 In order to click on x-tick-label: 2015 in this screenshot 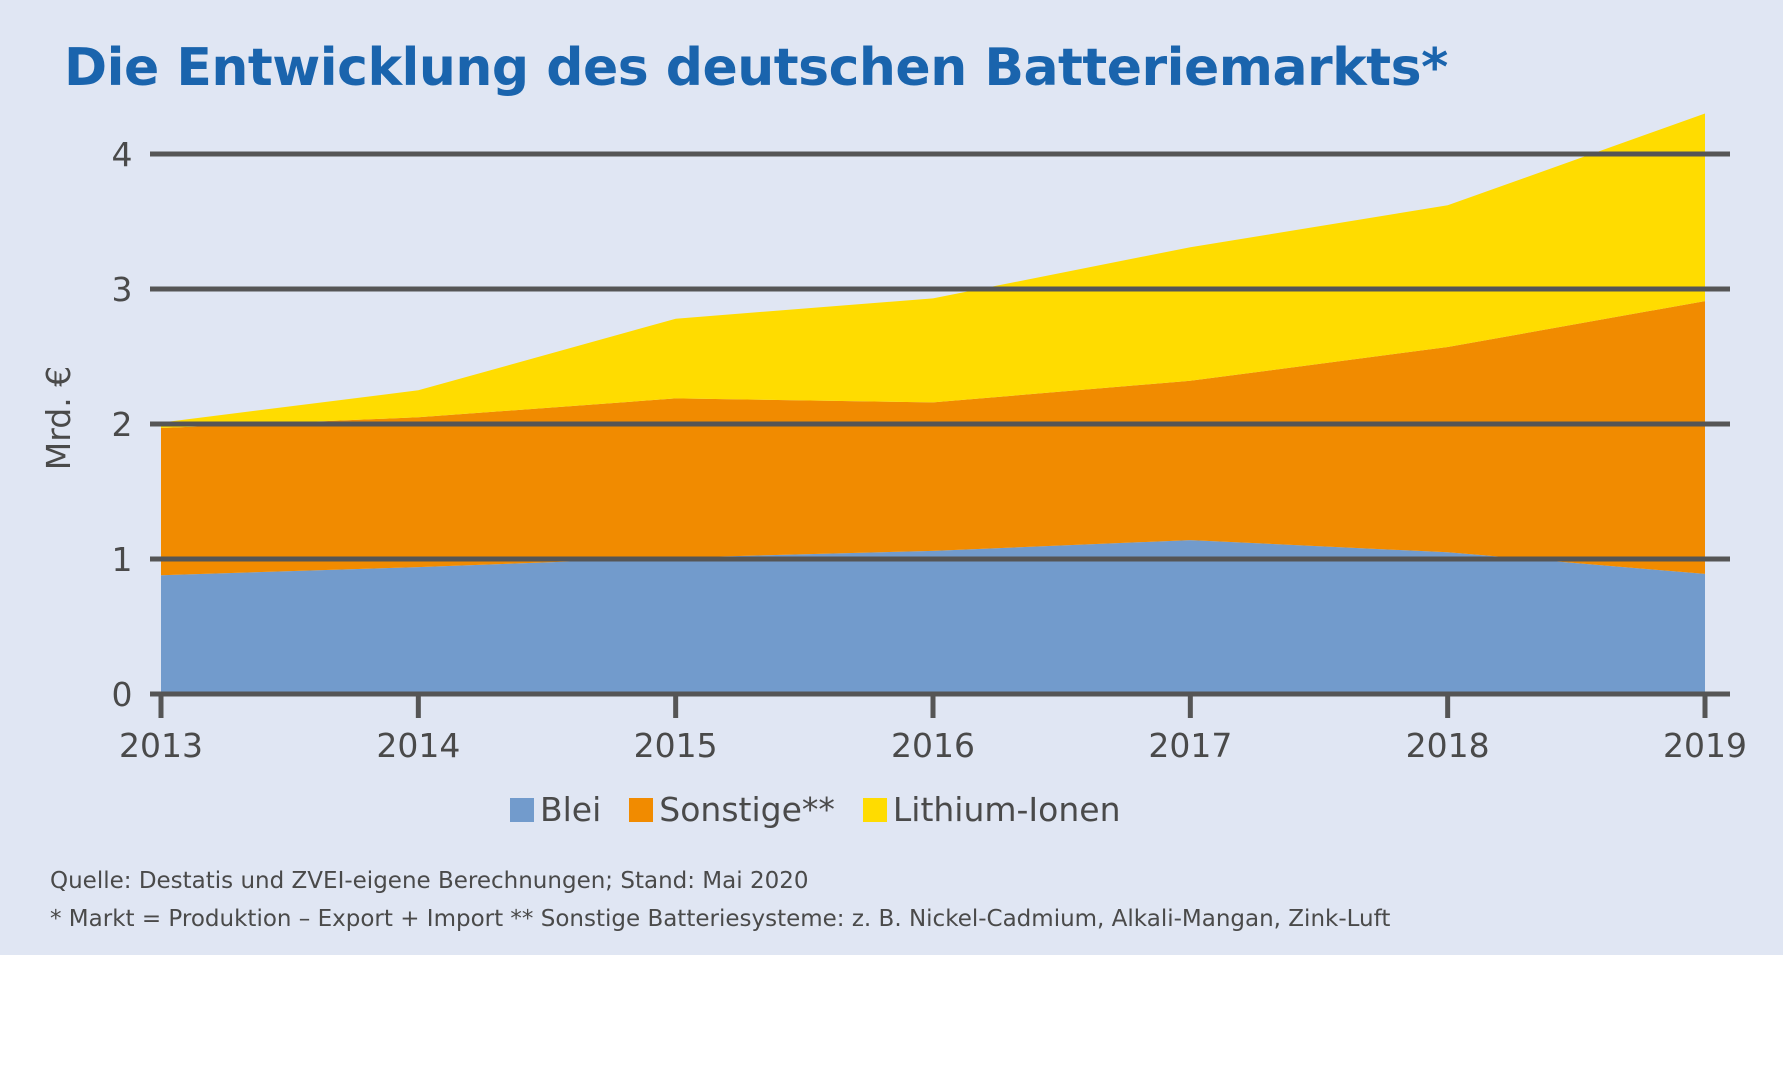, I will do `click(676, 745)`.